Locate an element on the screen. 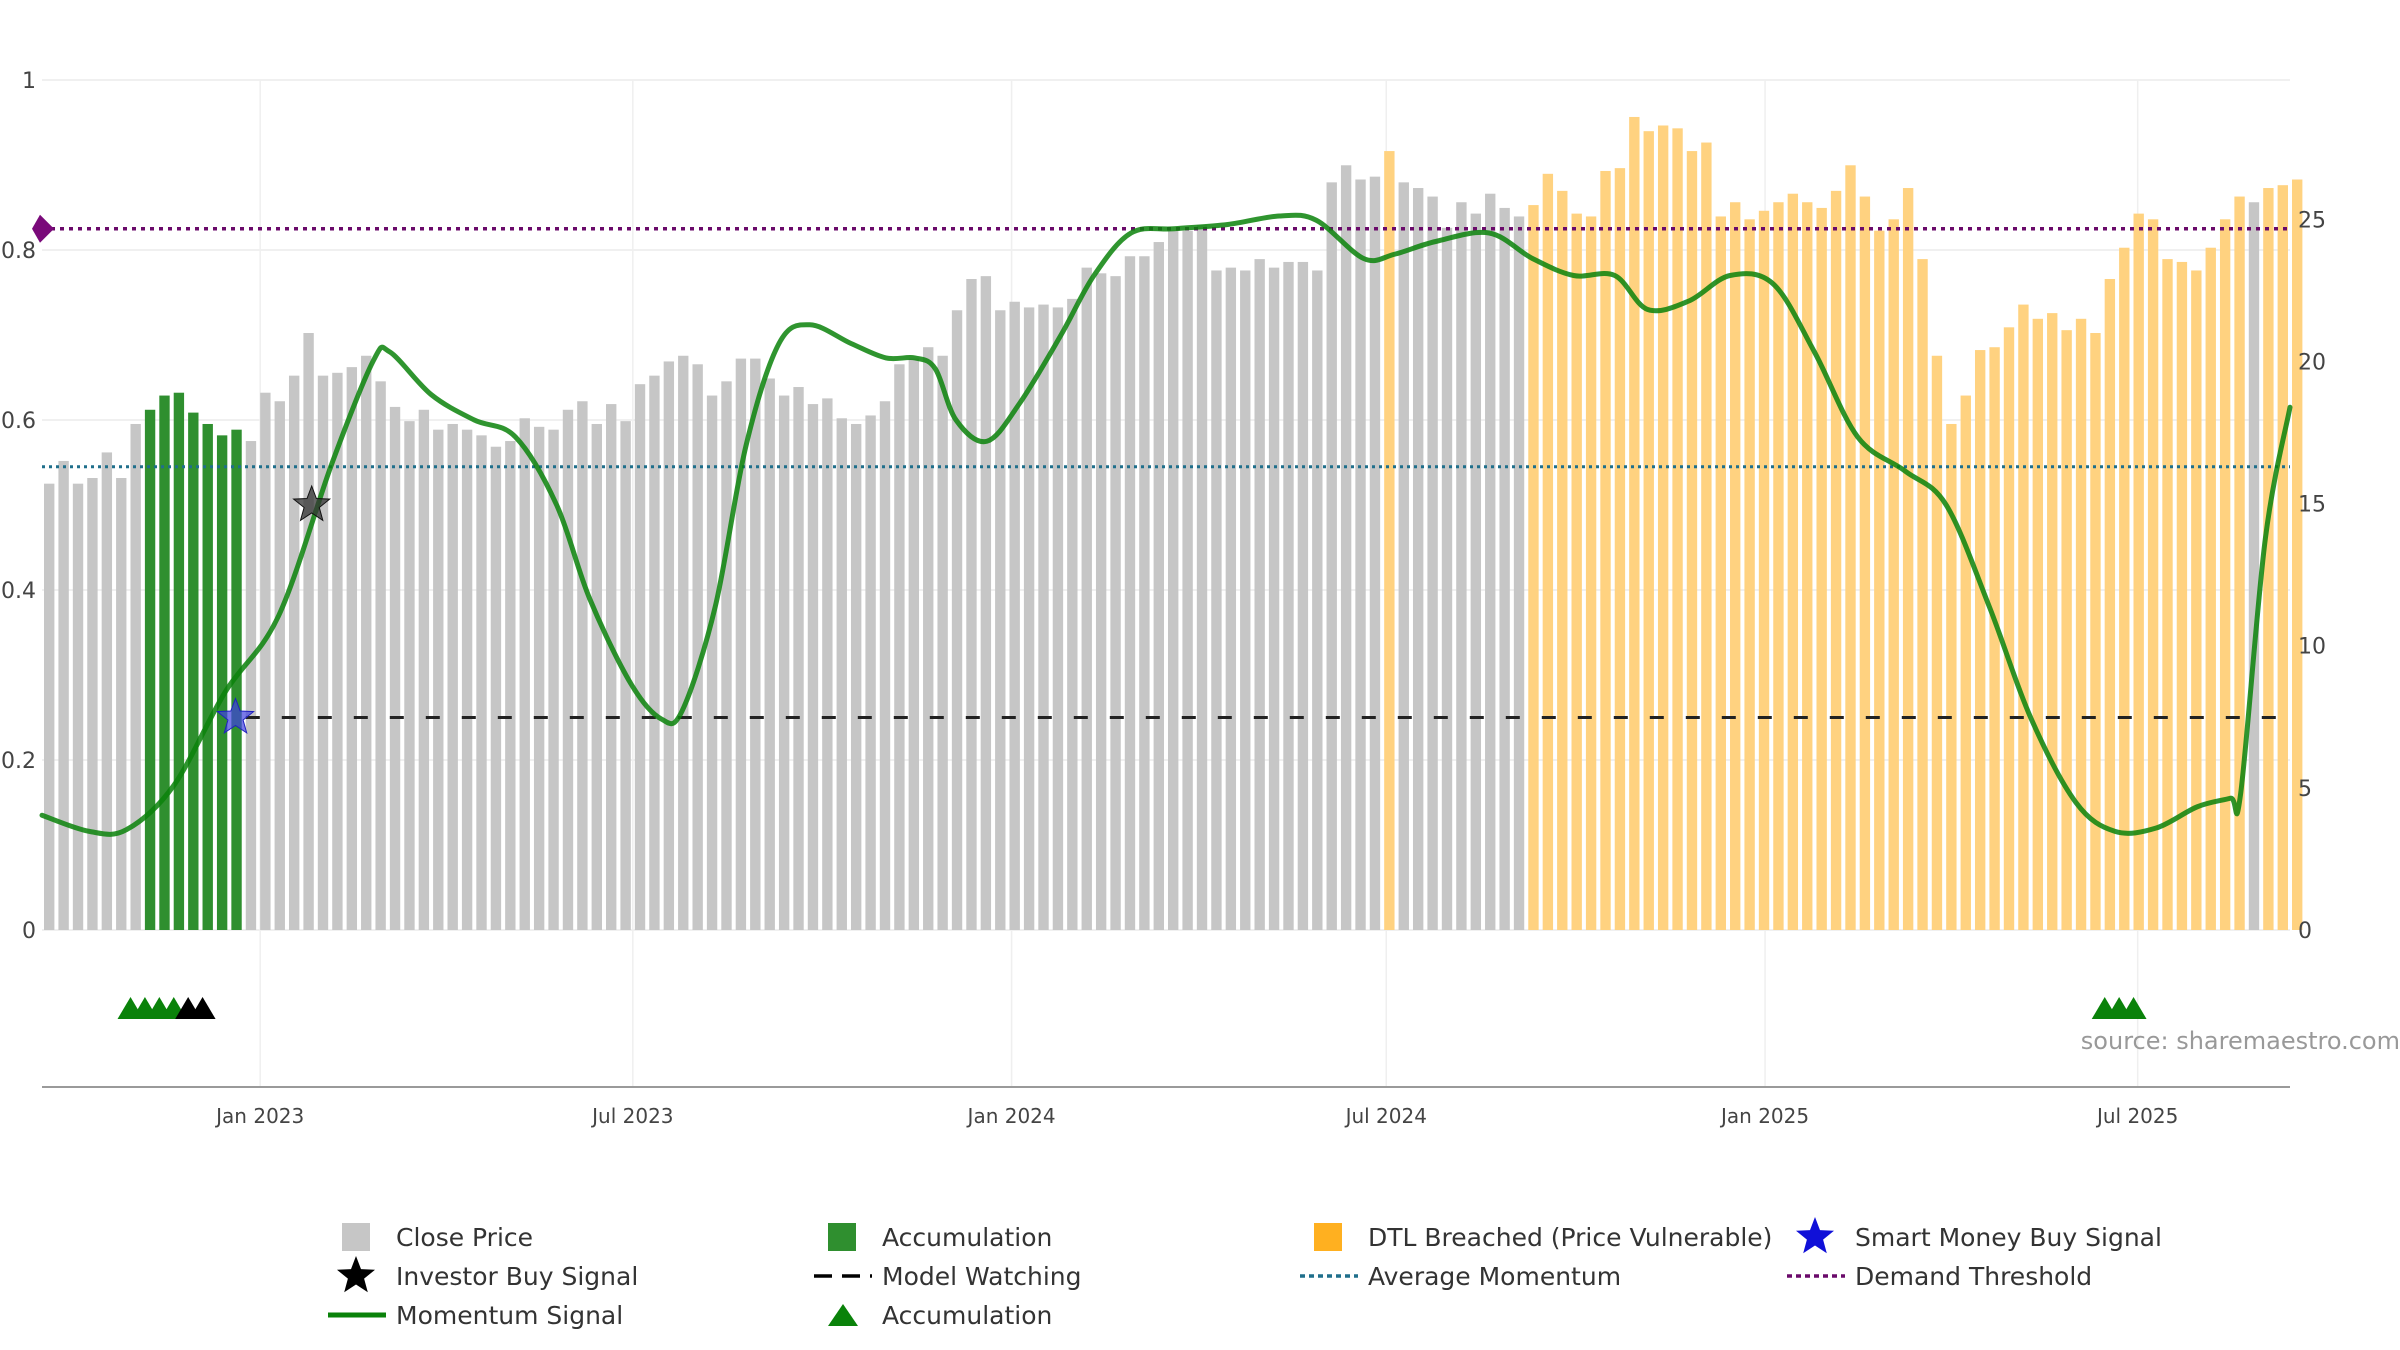 Image resolution: width=2400 pixels, height=1350 pixels. legend-swatch-green-triangle is located at coordinates (843, 1315).